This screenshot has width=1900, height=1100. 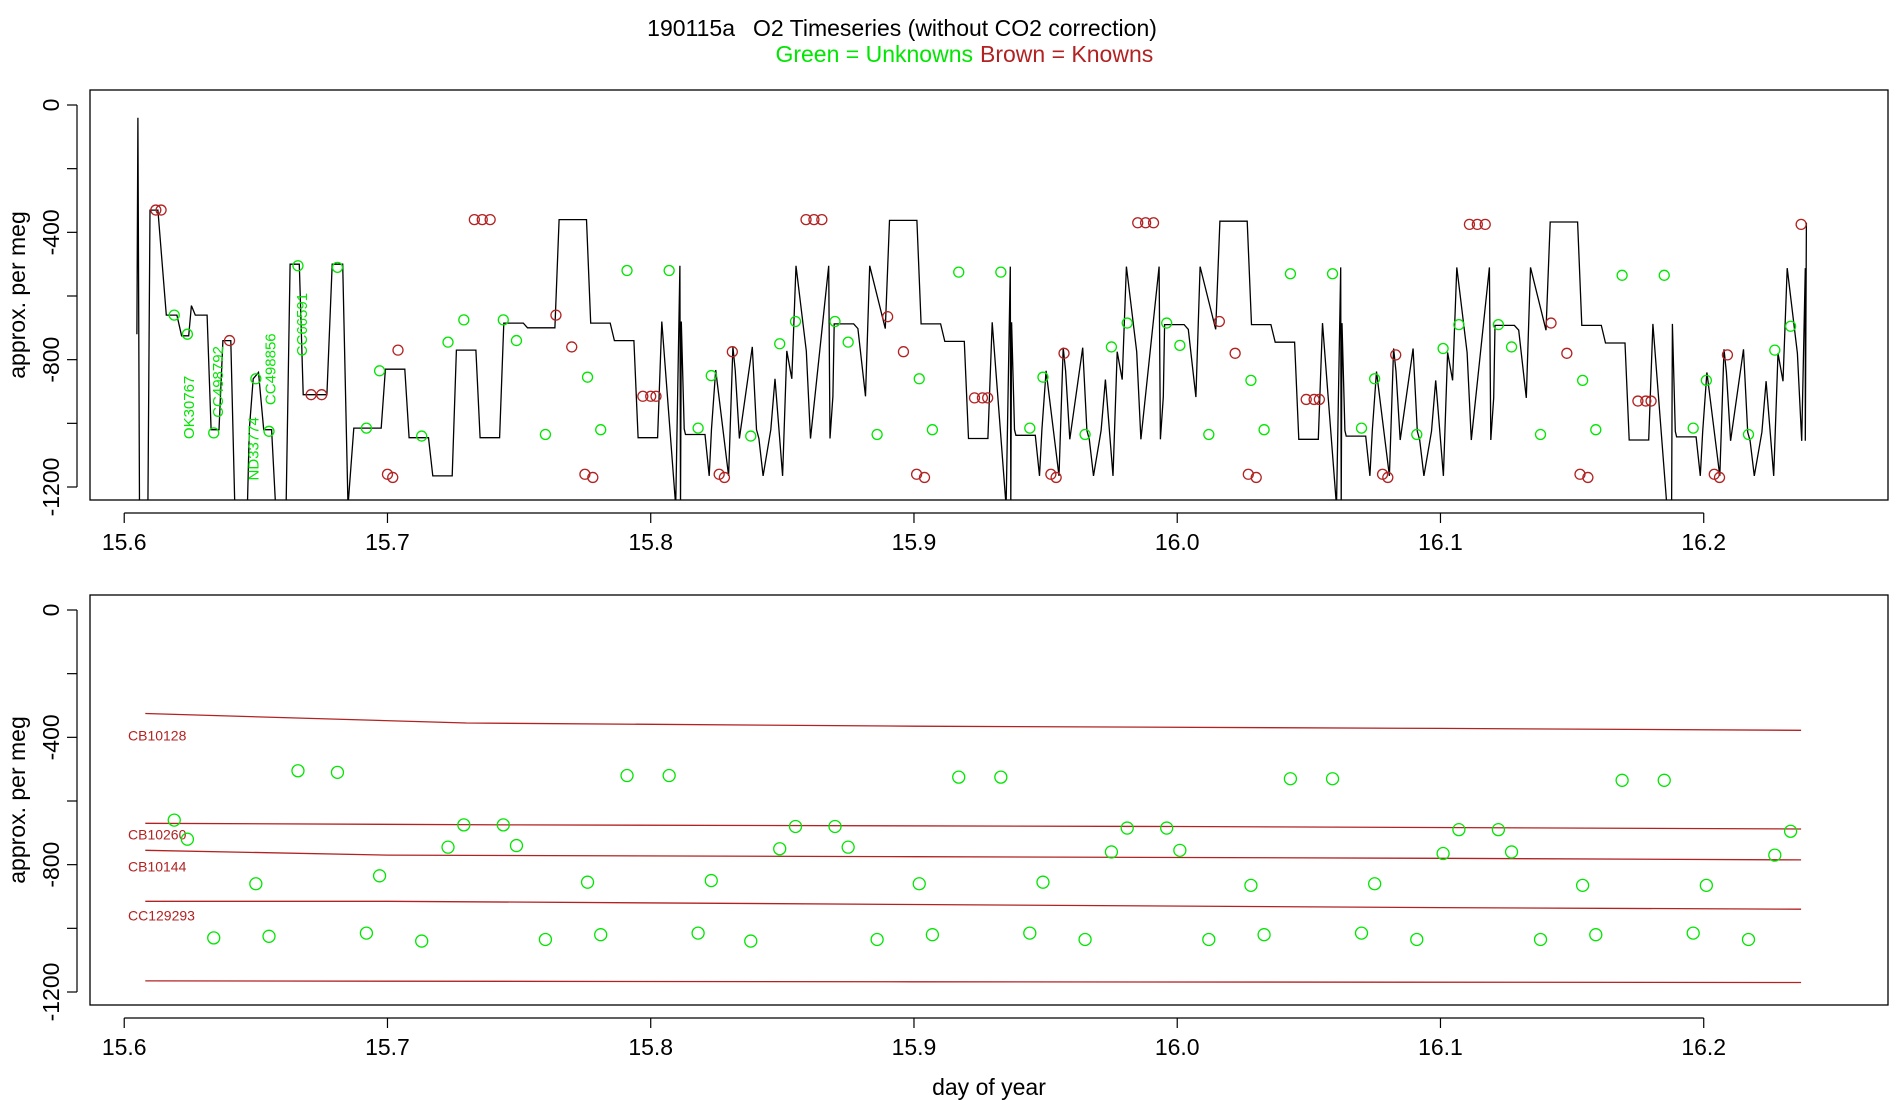 What do you see at coordinates (650, 1047) in the screenshot?
I see `bottom-x-tick-label: 15.8` at bounding box center [650, 1047].